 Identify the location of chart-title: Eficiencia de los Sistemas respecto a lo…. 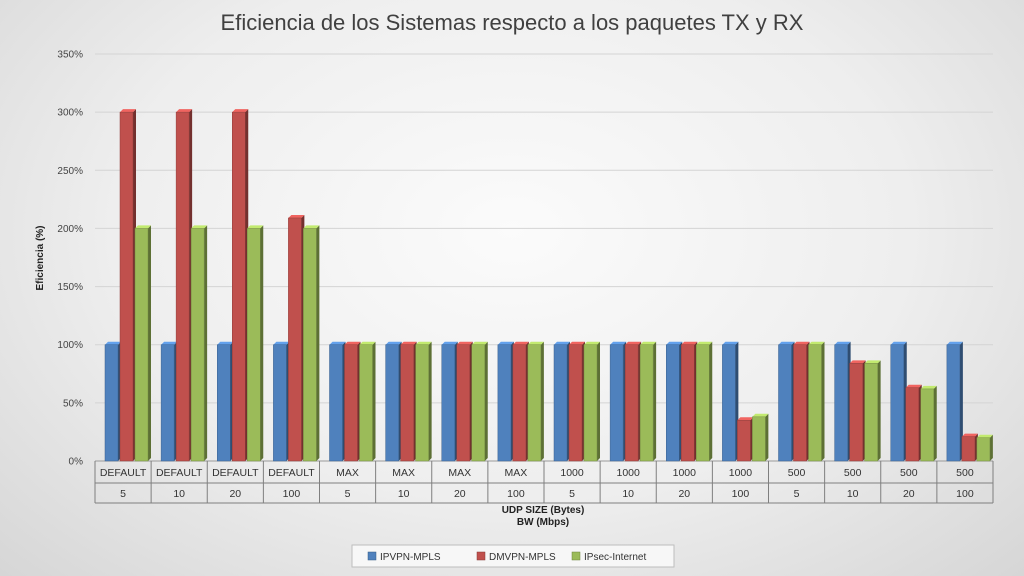
(512, 22).